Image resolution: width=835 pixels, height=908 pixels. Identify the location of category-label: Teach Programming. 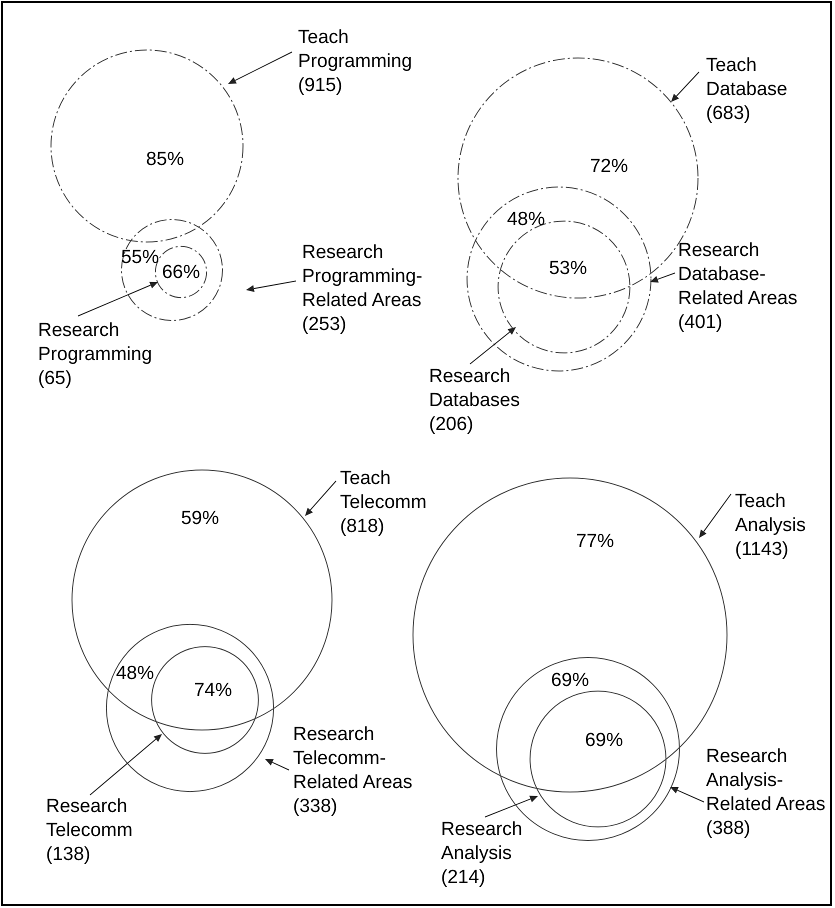
(355, 49).